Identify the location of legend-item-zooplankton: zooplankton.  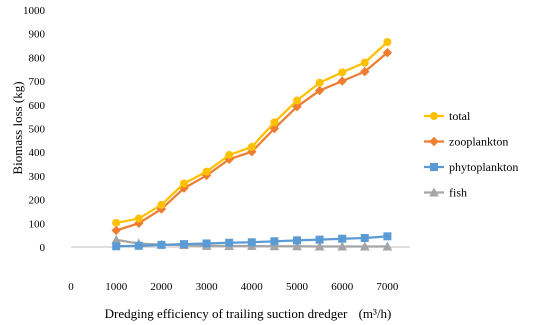
(466, 142).